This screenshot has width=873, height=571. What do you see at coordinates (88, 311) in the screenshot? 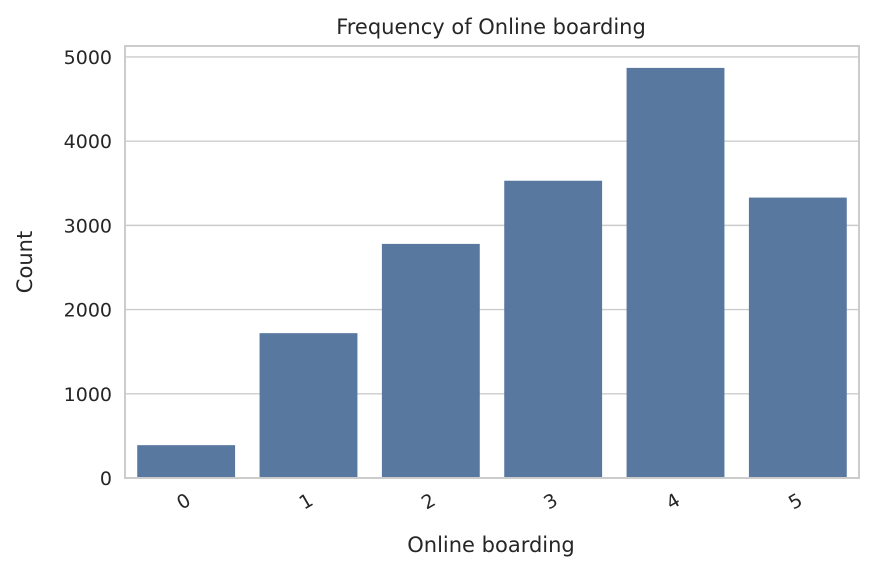
I see `y-tick-label: 2000` at bounding box center [88, 311].